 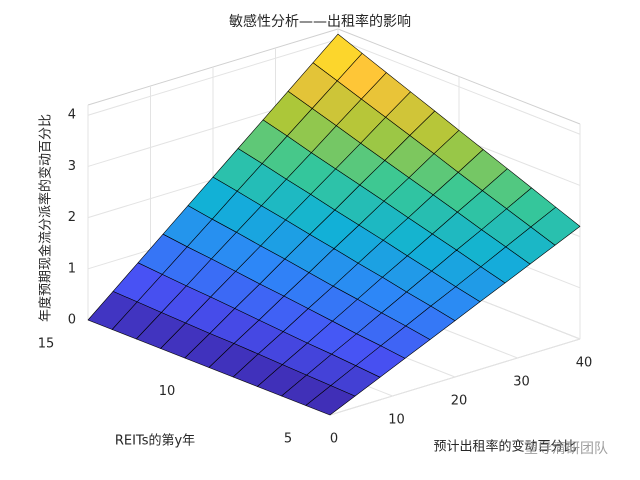 What do you see at coordinates (566, 449) in the screenshot?
I see `watermark: 望导清研团队` at bounding box center [566, 449].